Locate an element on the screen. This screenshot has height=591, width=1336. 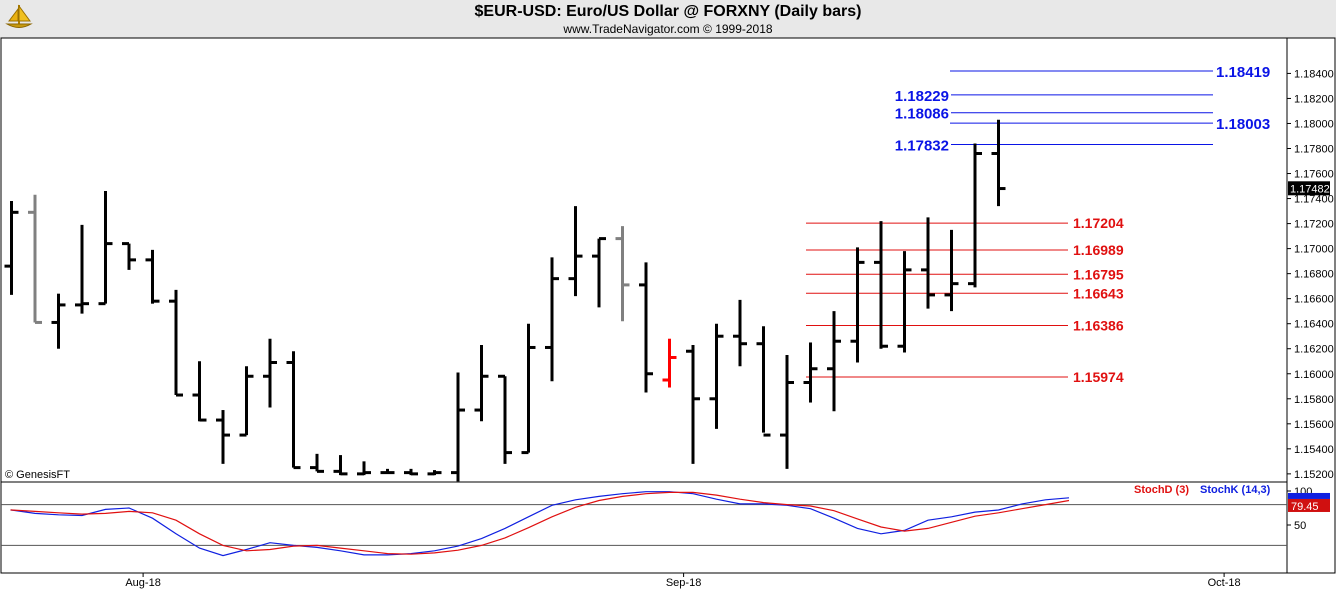
stochK-line is located at coordinates (540, 524).